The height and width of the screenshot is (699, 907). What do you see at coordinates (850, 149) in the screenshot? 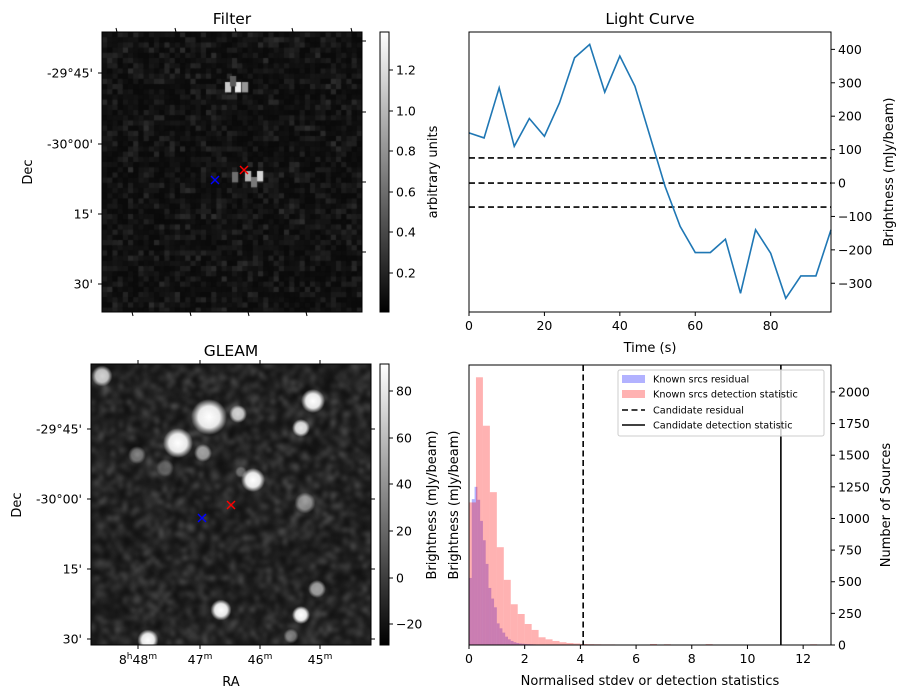
I see `light-curve-ytick-label: 100` at bounding box center [850, 149].